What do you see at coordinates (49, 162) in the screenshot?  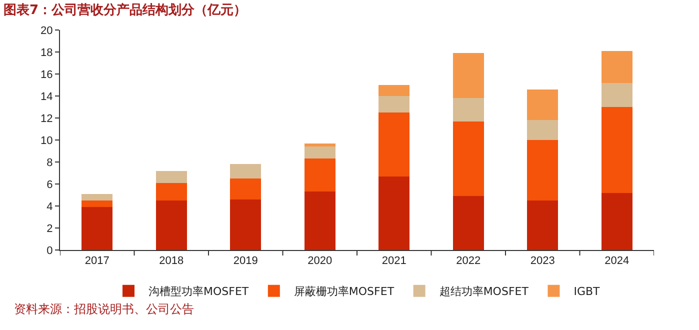 I see `y-tick-label: 8` at bounding box center [49, 162].